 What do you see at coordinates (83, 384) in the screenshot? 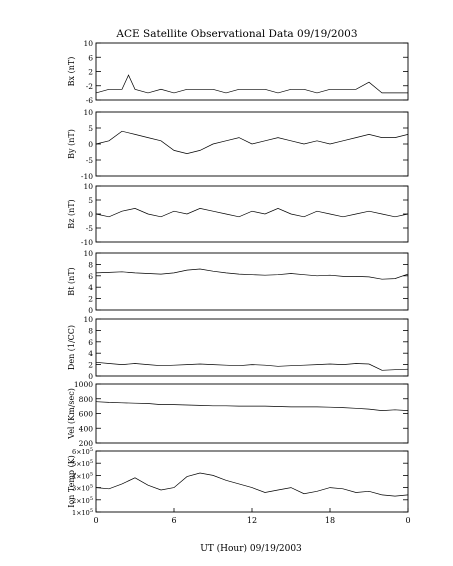
I see `y-tick-label: 1000` at bounding box center [83, 384].